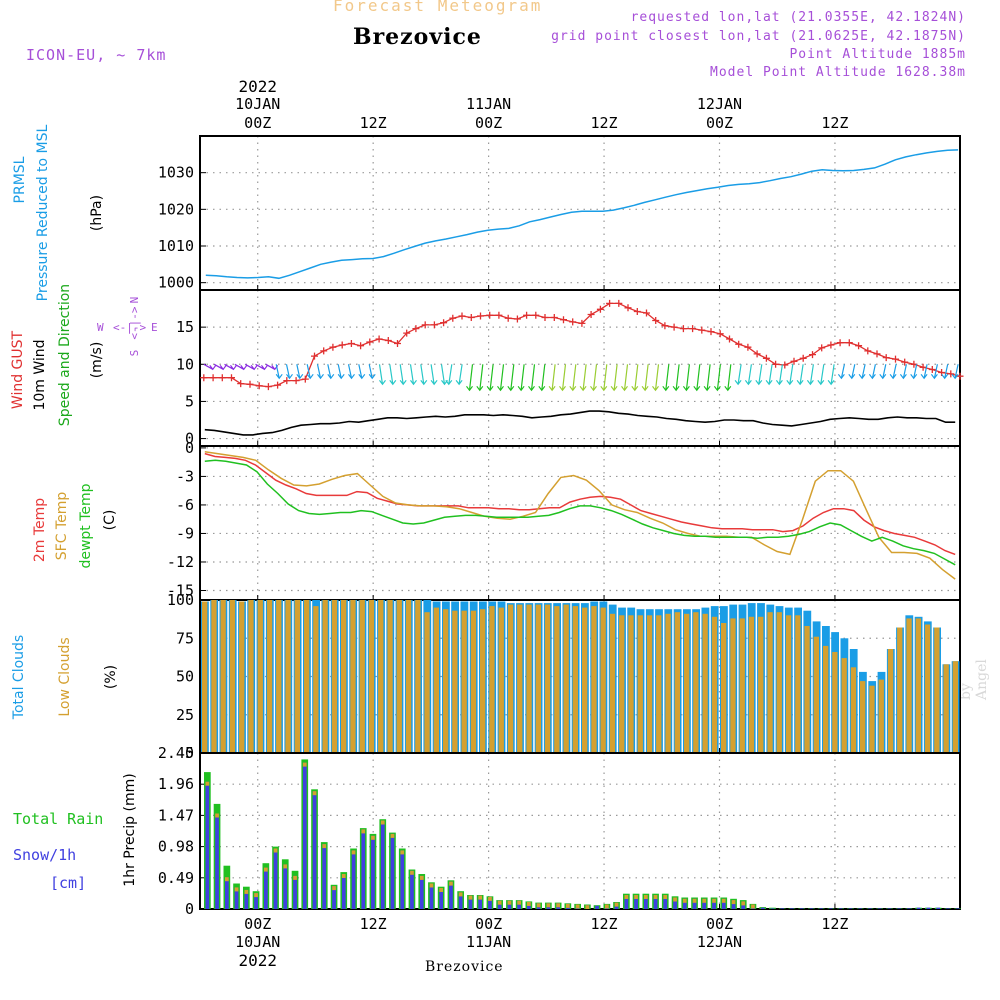 This screenshot has height=1000, width=1000. What do you see at coordinates (110, 520) in the screenshot?
I see `temp-unit: (C)` at bounding box center [110, 520].